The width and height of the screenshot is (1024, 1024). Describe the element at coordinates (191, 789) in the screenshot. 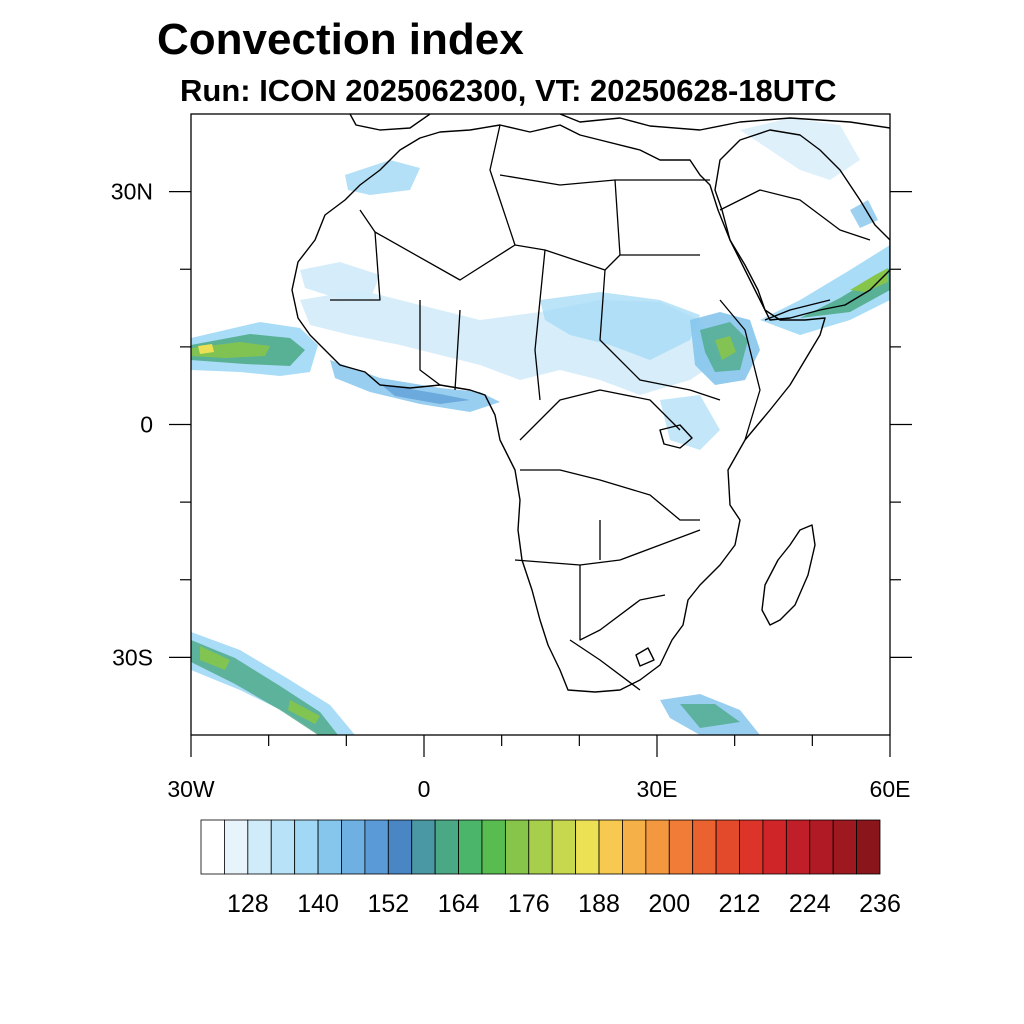

I see `lon-tick-label: 30W` at that location.